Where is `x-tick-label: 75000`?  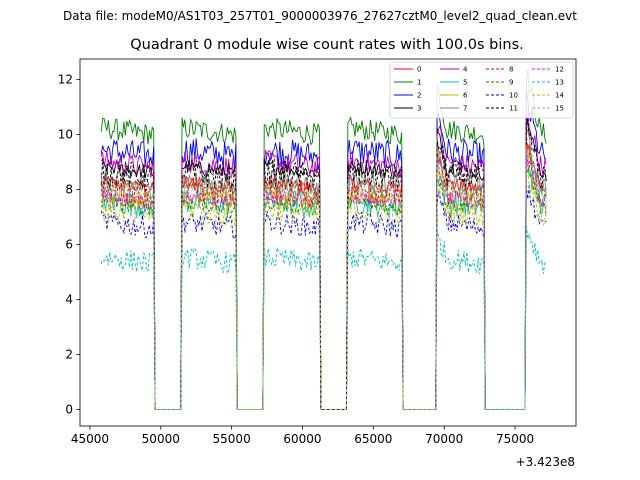 x-tick-label: 75000 is located at coordinates (515, 439).